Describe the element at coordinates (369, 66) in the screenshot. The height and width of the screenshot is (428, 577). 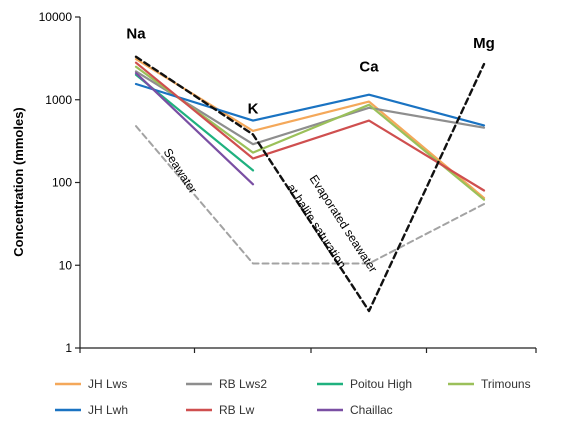
I see `annotation-ca: Ca` at that location.